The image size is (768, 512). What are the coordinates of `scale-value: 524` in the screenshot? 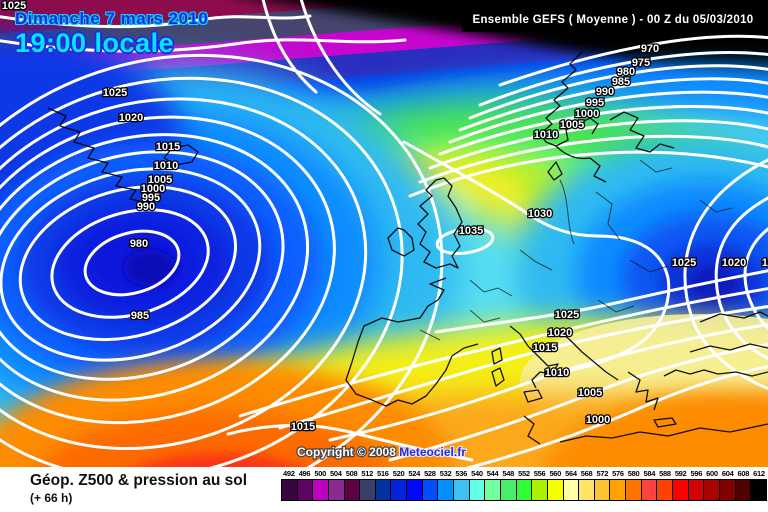 It's located at (414, 473).